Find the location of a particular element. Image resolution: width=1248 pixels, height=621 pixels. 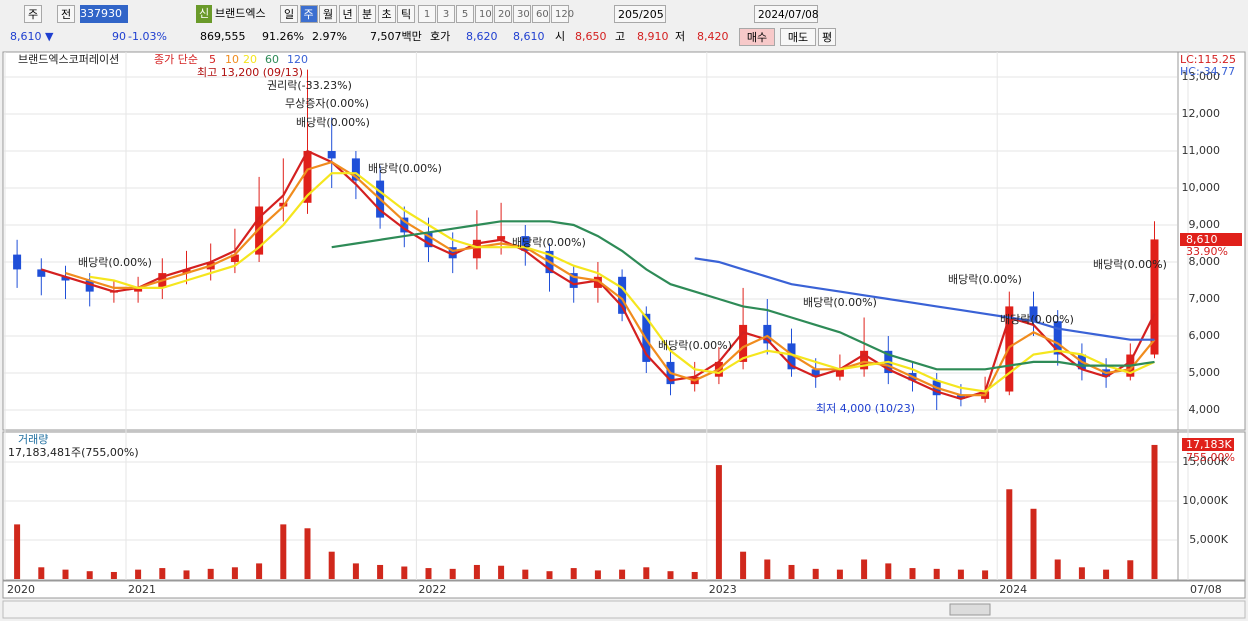

ui-text: 신 is located at coordinates (204, 14).